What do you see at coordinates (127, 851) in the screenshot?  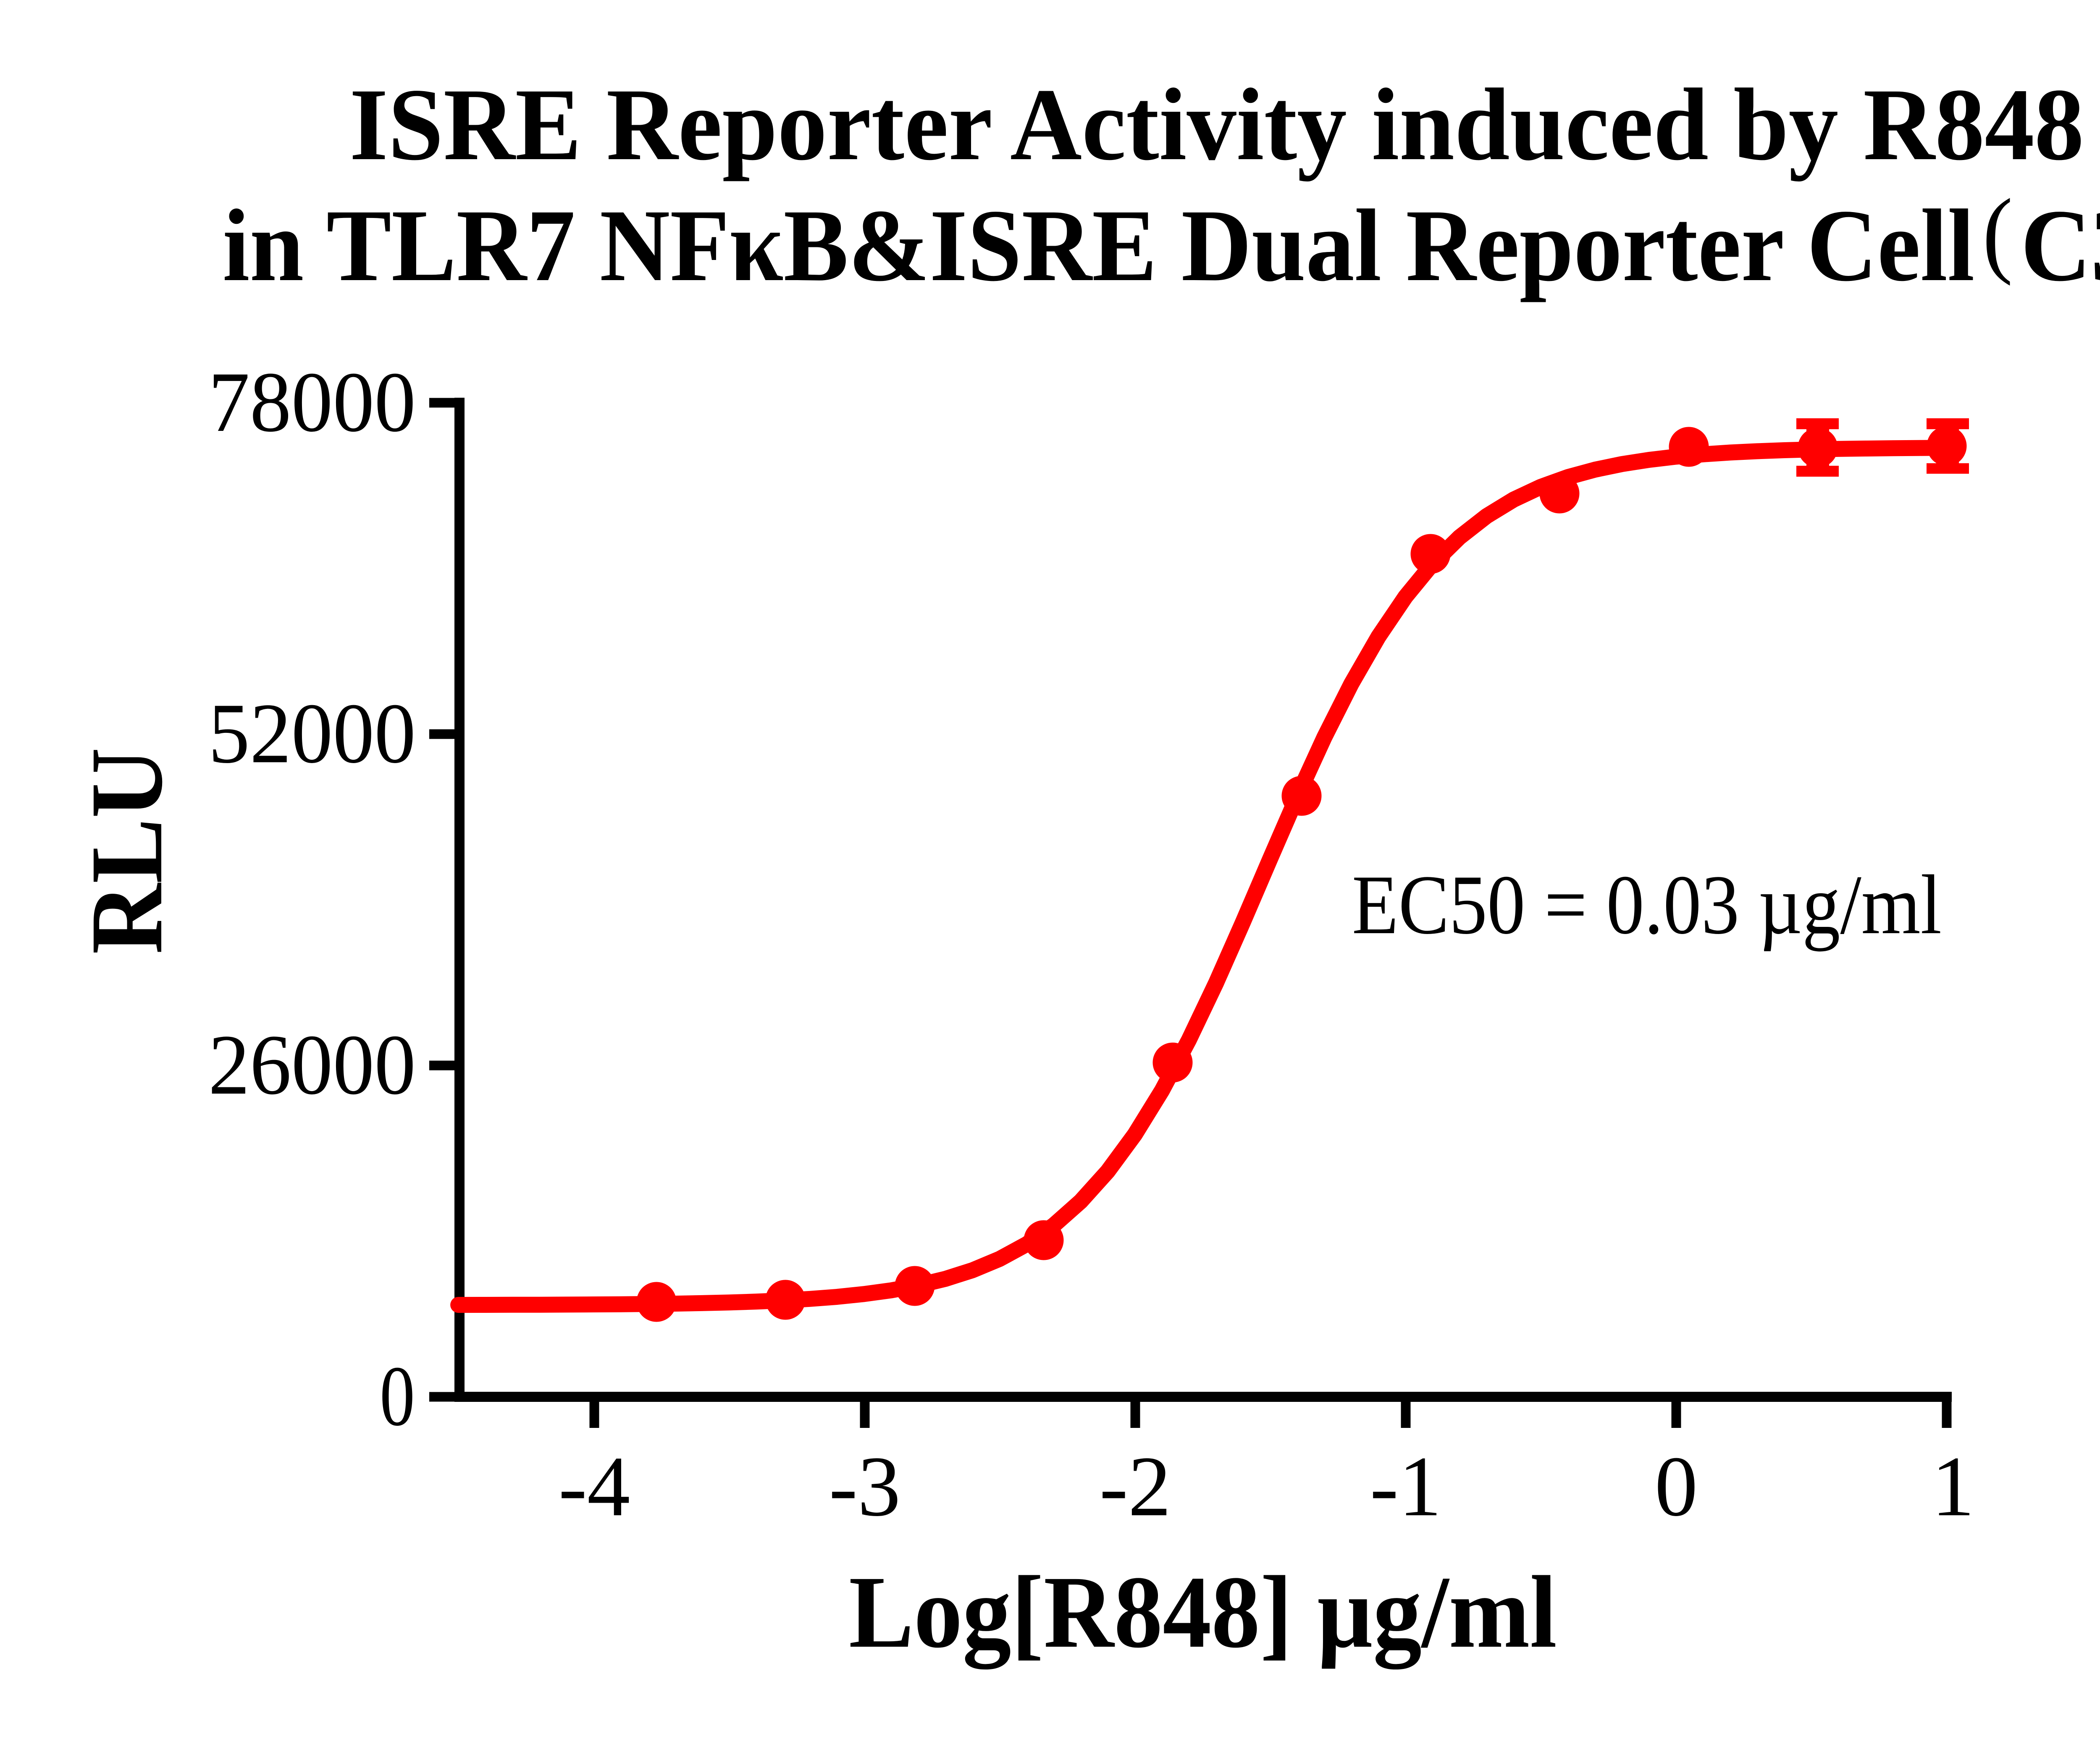 I see `svg-text: RLU` at bounding box center [127, 851].